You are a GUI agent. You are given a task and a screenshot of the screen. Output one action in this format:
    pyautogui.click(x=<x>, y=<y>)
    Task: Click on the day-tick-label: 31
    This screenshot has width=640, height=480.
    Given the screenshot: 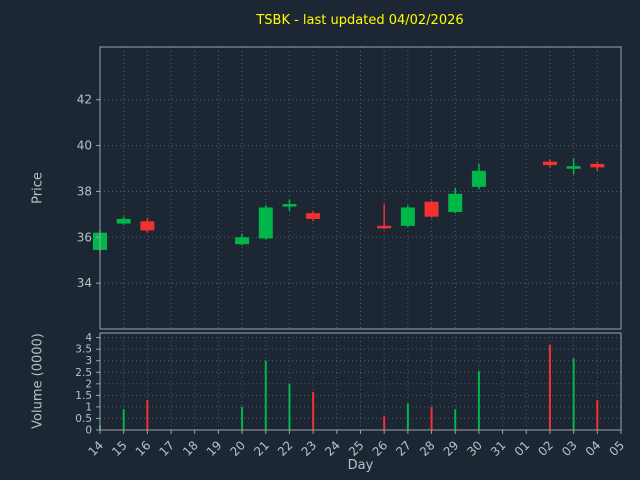 What is the action you would take?
    pyautogui.click(x=498, y=448)
    